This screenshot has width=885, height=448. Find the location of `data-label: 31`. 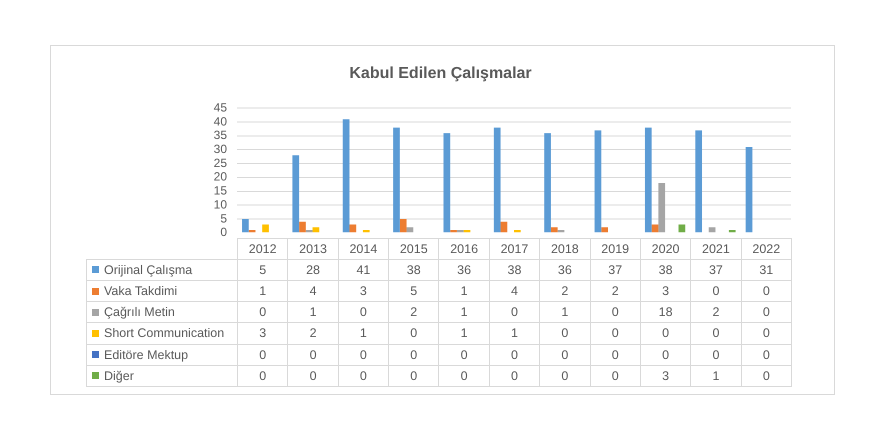

data-label: 31 is located at coordinates (766, 269).